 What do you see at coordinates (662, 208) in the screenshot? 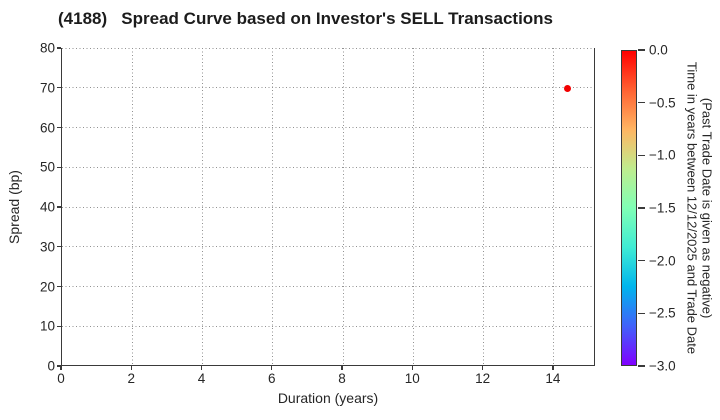
I see `colorbar-tick-label-3: −1.5` at bounding box center [662, 208].